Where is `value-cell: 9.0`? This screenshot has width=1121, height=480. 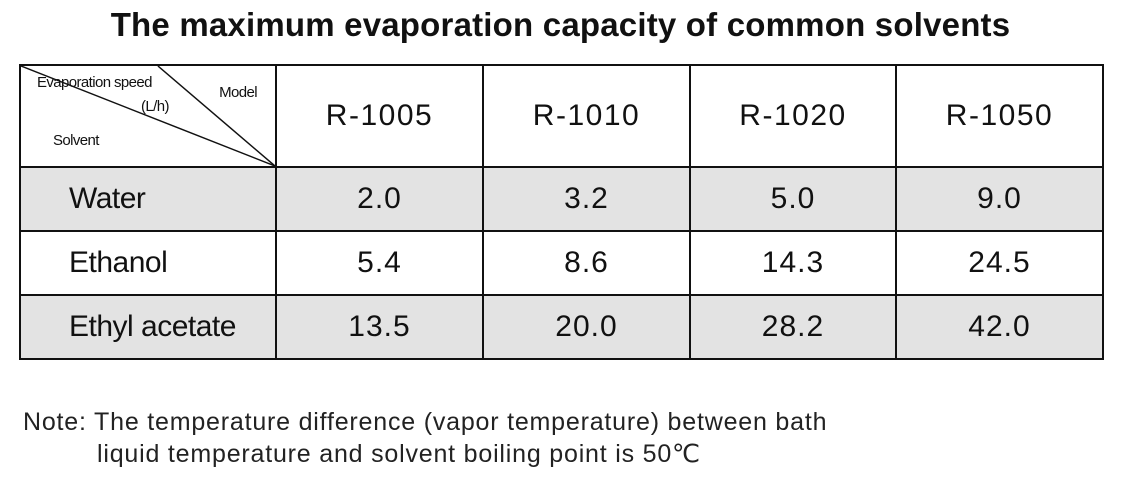
value-cell: 9.0 is located at coordinates (999, 199).